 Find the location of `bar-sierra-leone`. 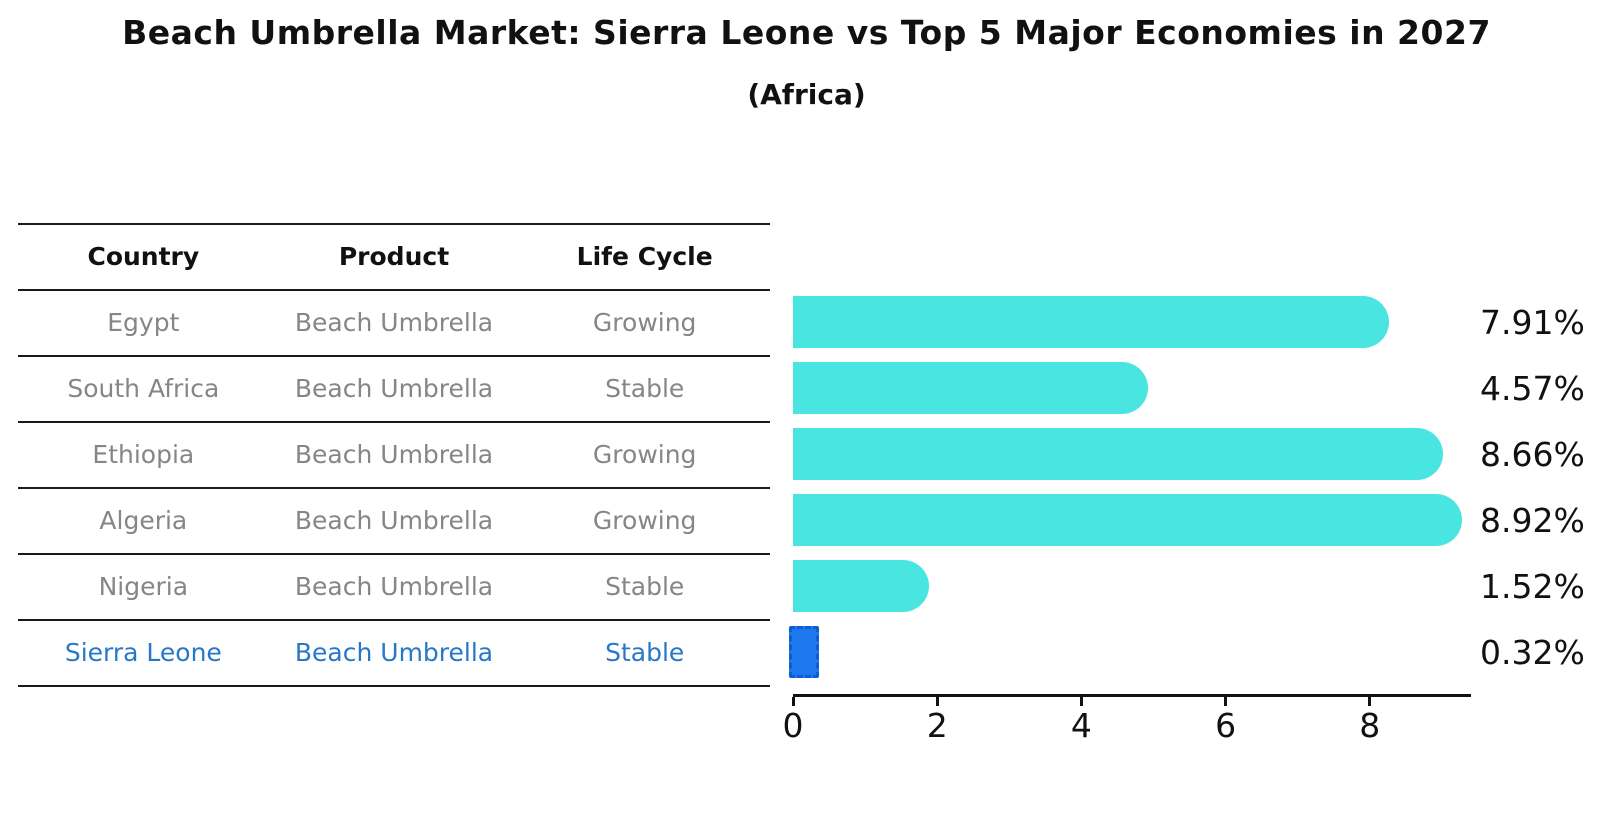

bar-sierra-leone is located at coordinates (804, 652).